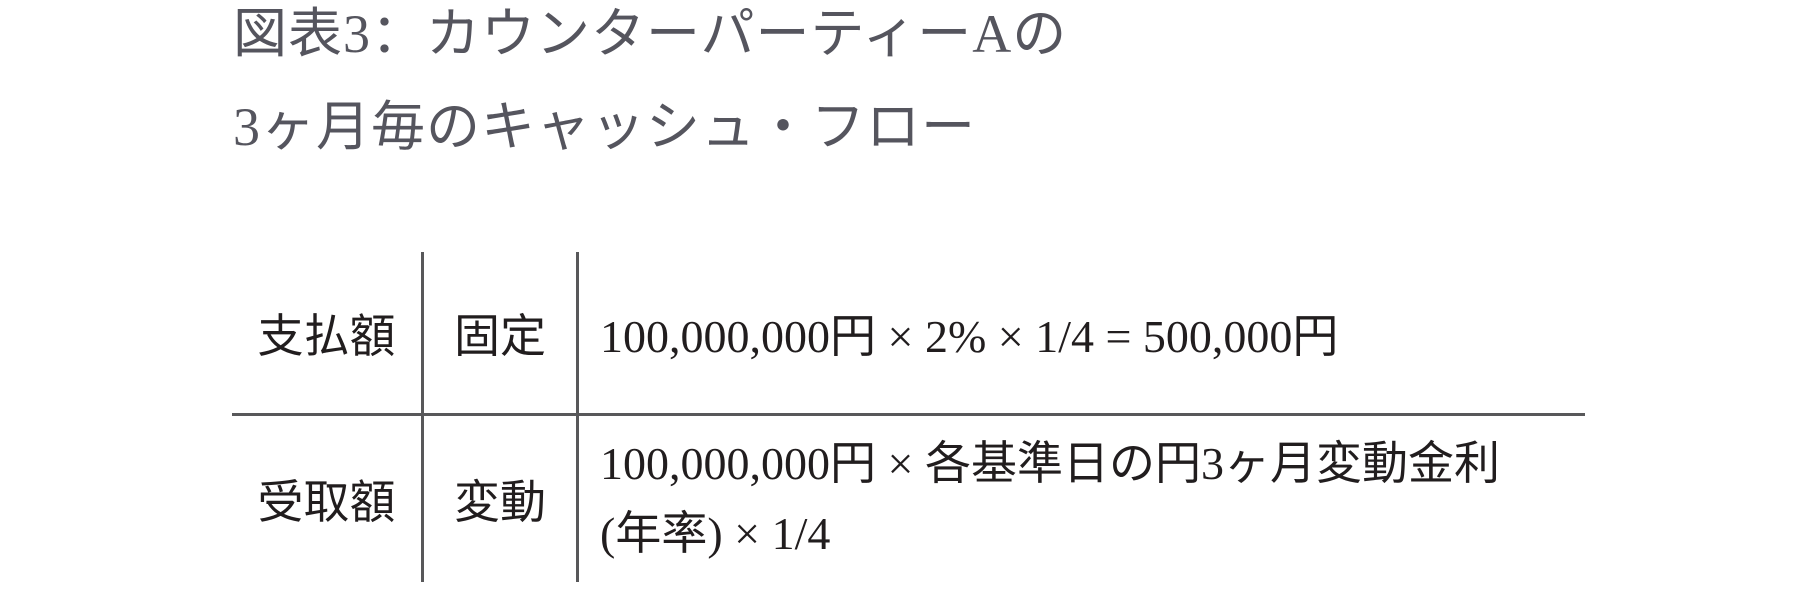 The height and width of the screenshot is (602, 1798). What do you see at coordinates (650, 34) in the screenshot?
I see `figure-title-line-1: 図表3：カウンターパーティーAの` at bounding box center [650, 34].